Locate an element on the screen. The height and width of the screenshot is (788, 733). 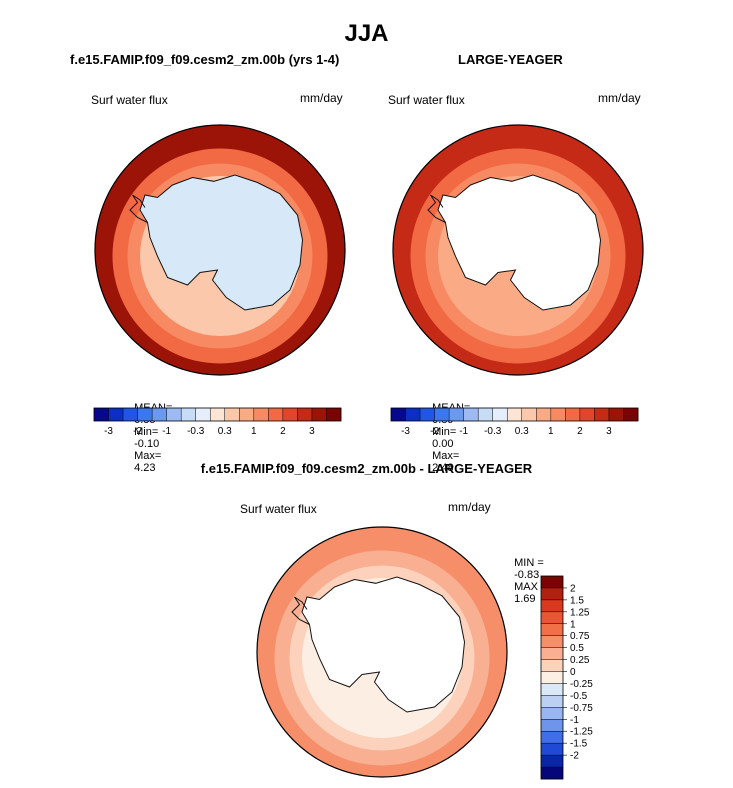
colorbar-tick-label: -1.25 is located at coordinates (581, 732).